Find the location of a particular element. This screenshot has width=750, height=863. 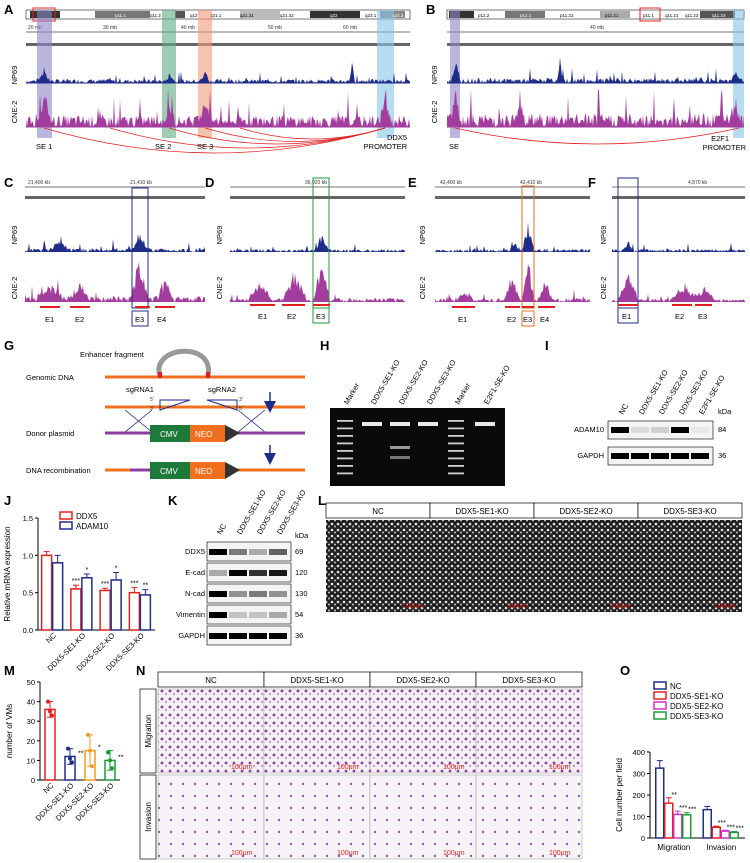

gel-bands is located at coordinates (416, 447).